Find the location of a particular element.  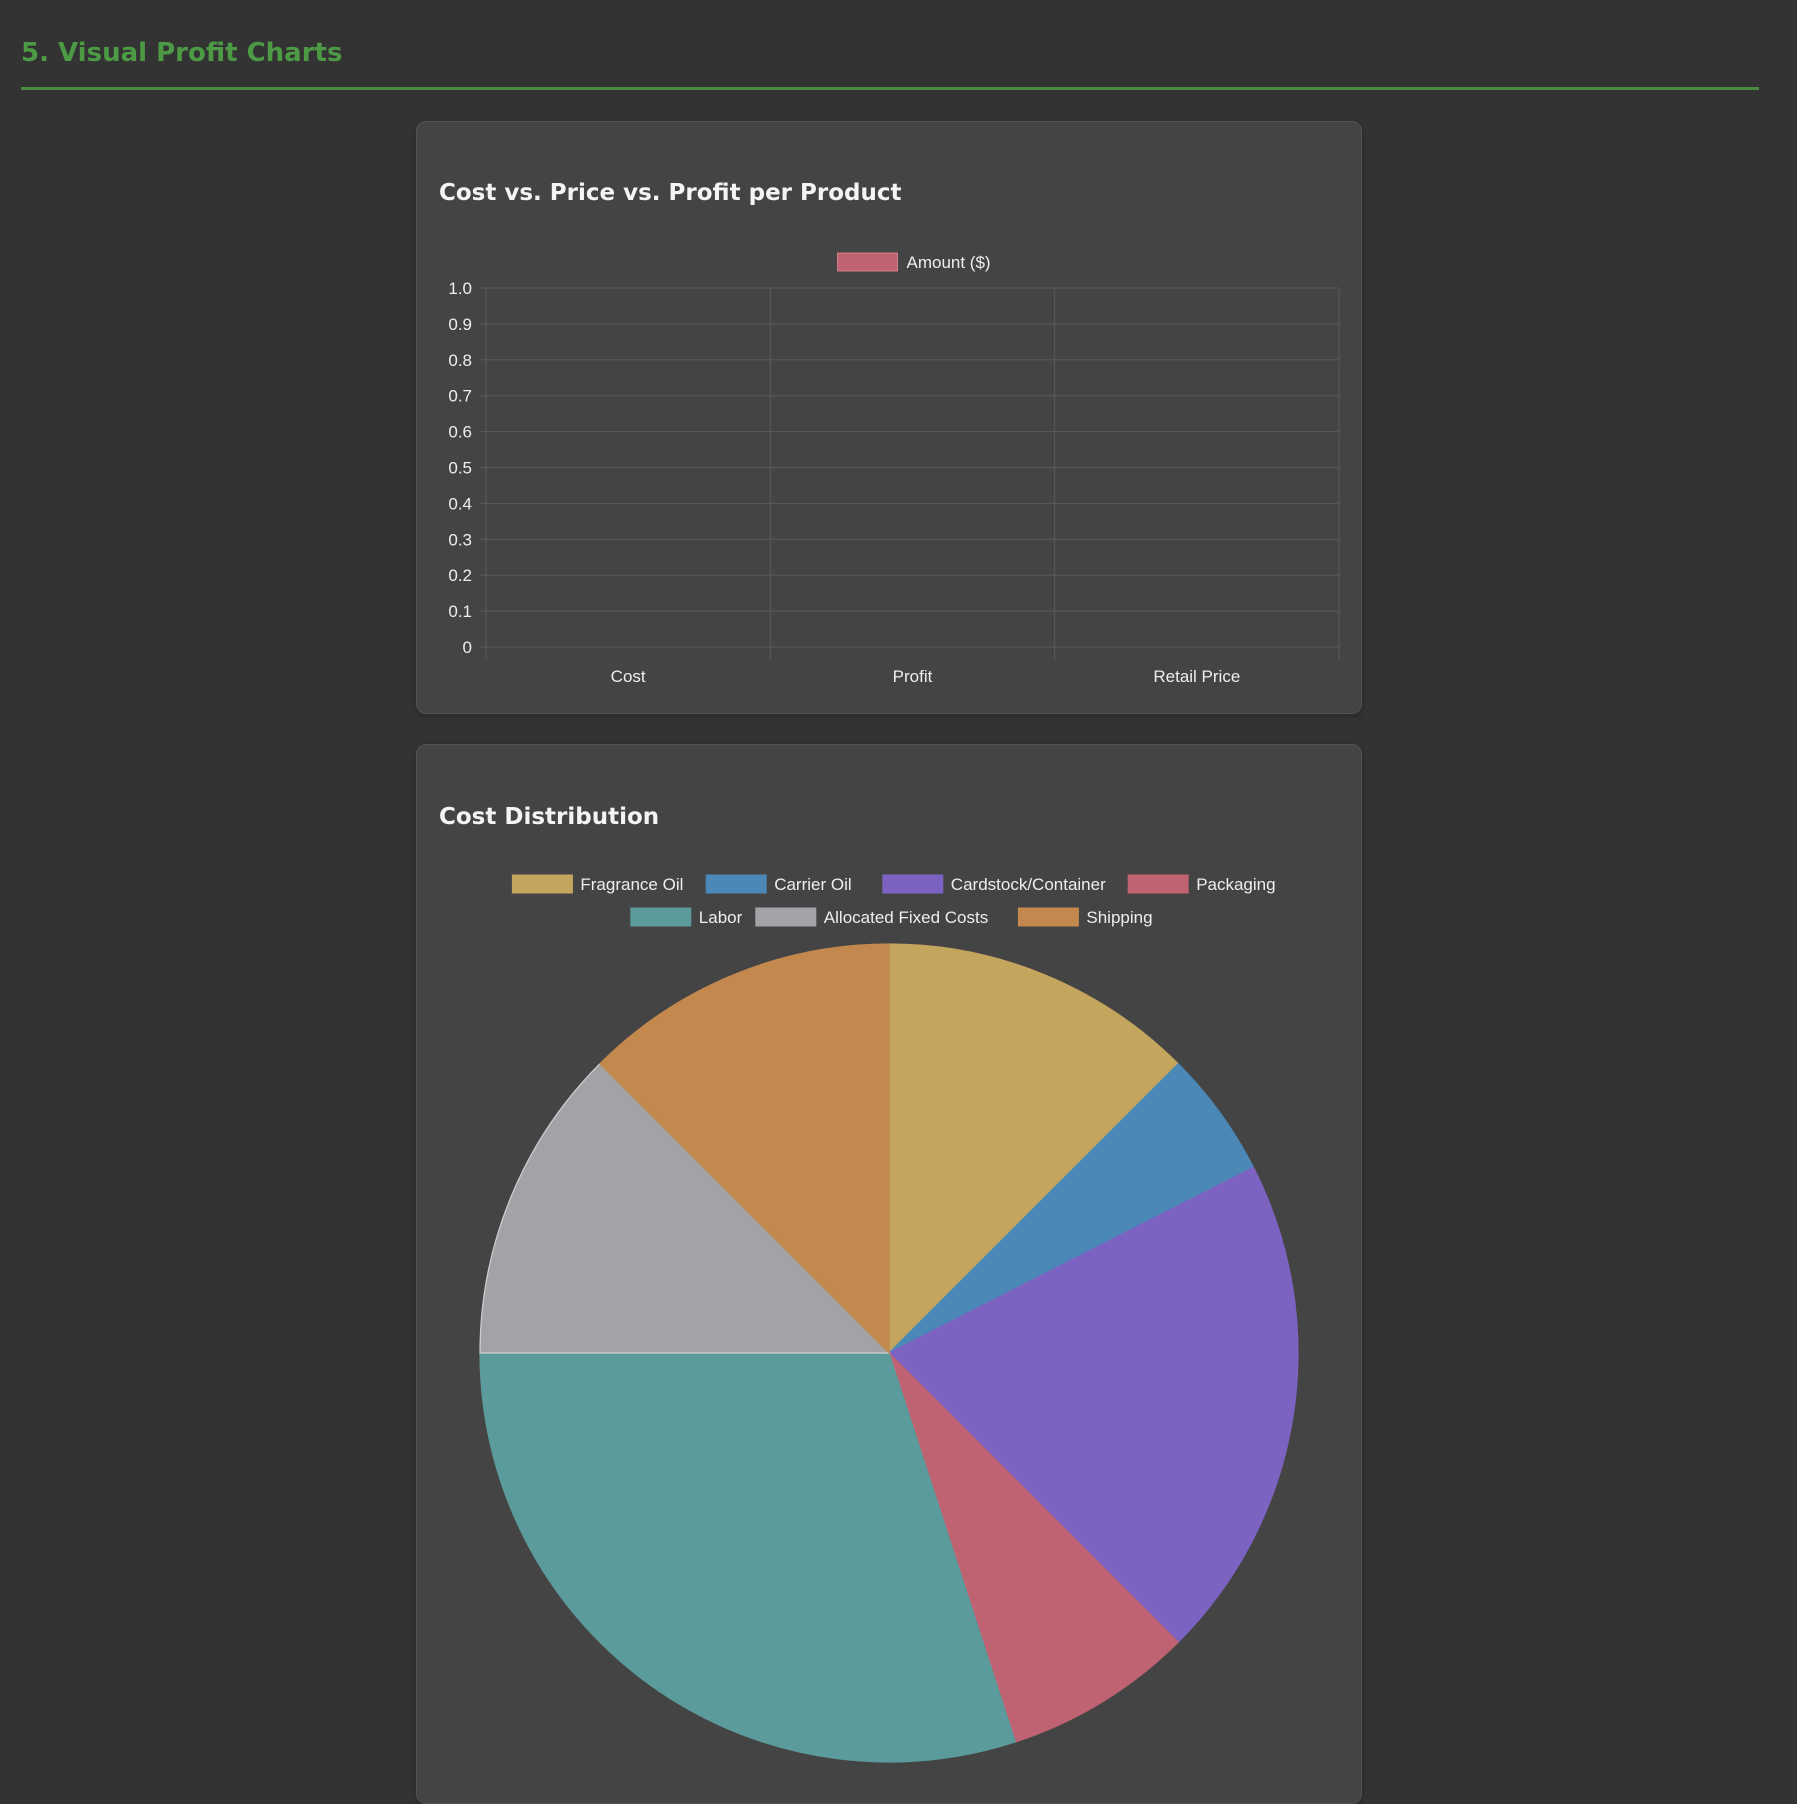

x-tick-label: Profit is located at coordinates (913, 676).